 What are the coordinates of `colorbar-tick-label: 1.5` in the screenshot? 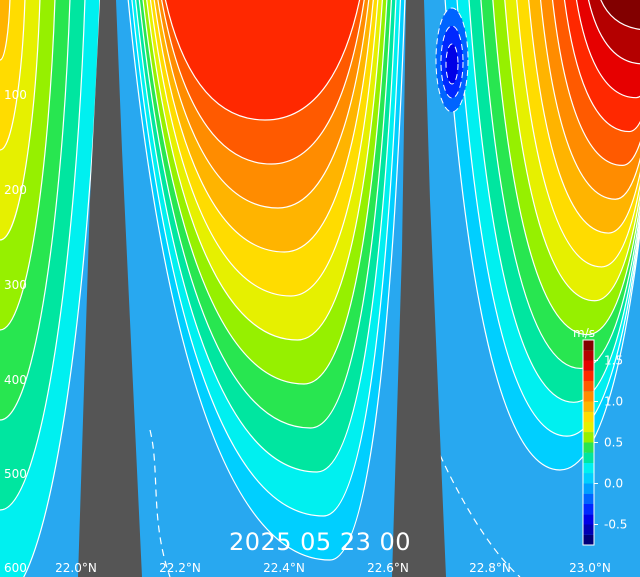 It's located at (613, 361).